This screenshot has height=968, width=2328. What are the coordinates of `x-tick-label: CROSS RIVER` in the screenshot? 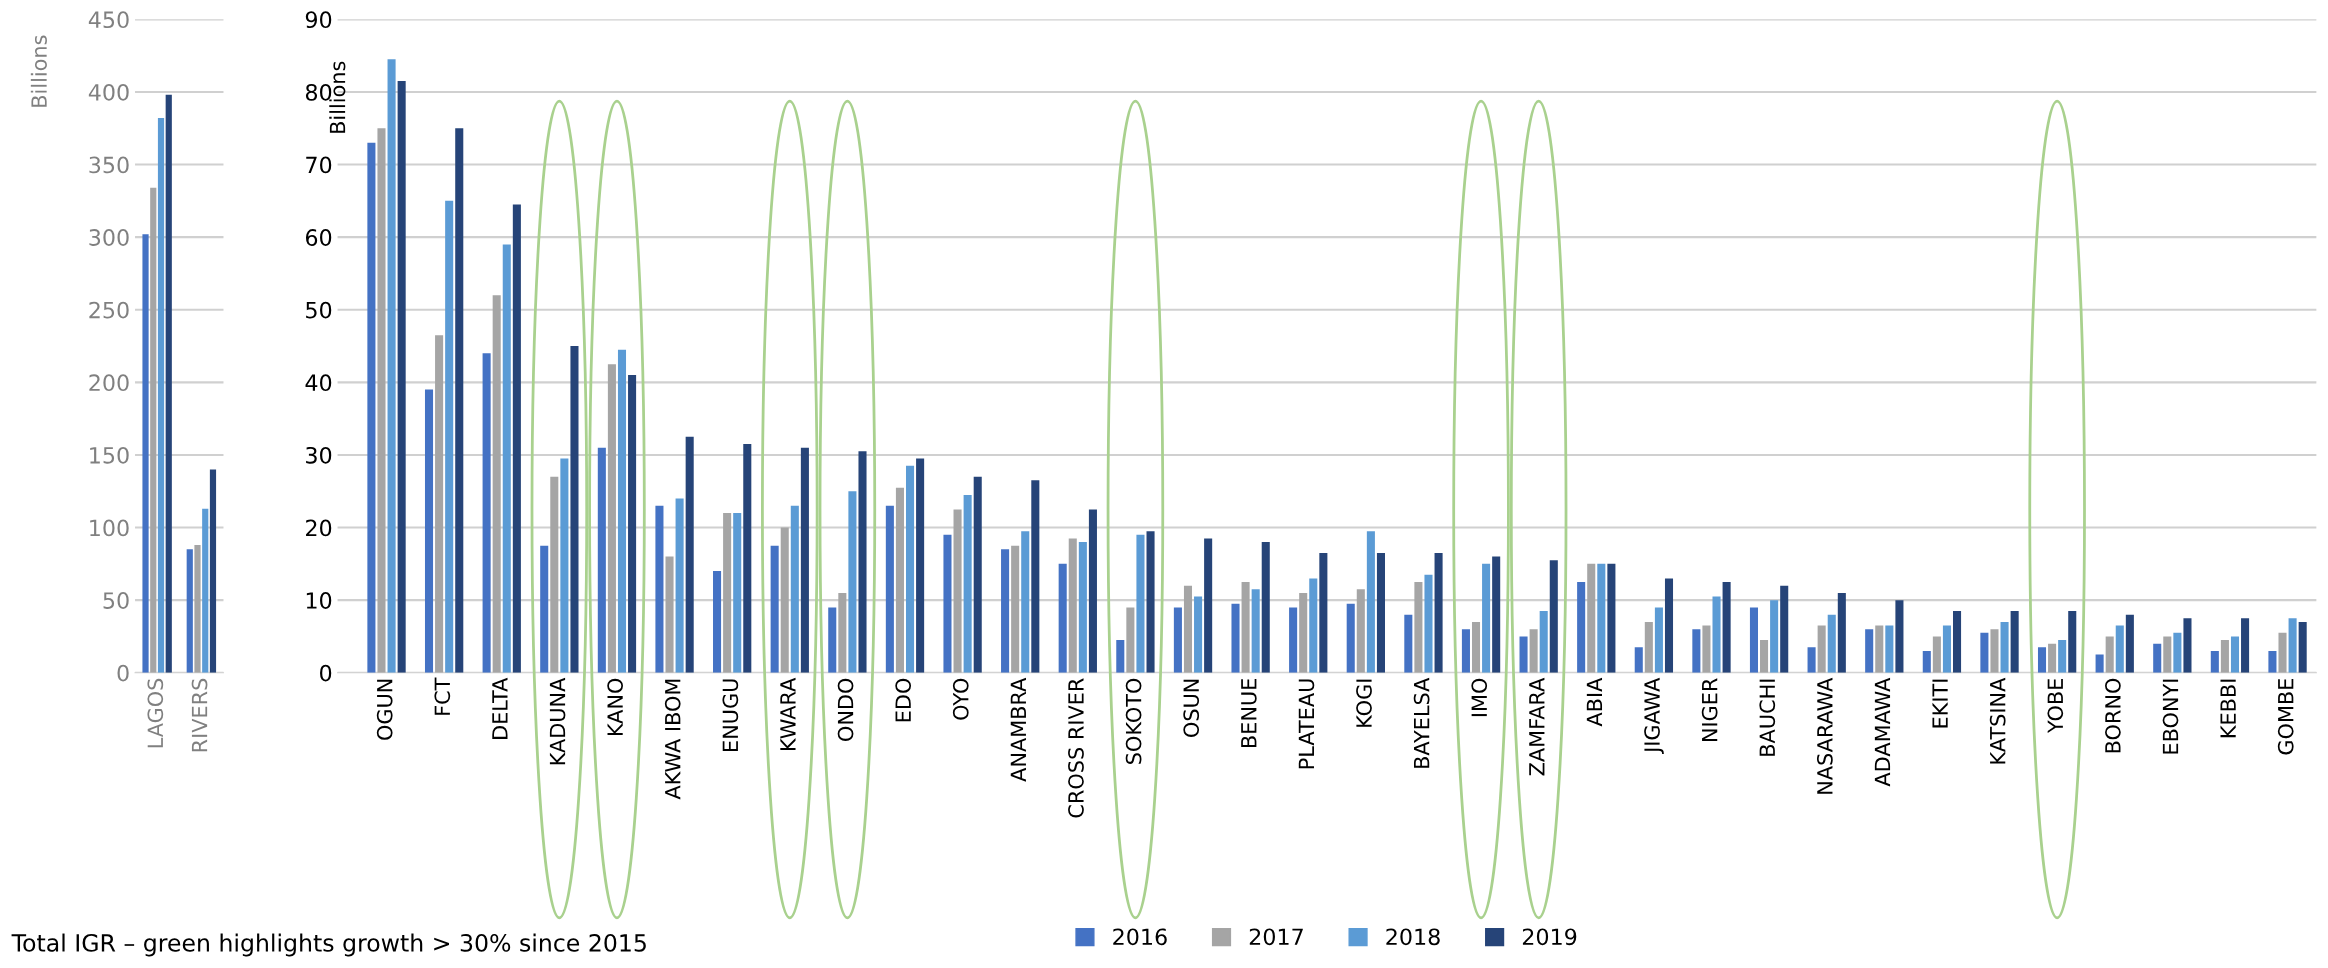 It's located at (1076, 748).